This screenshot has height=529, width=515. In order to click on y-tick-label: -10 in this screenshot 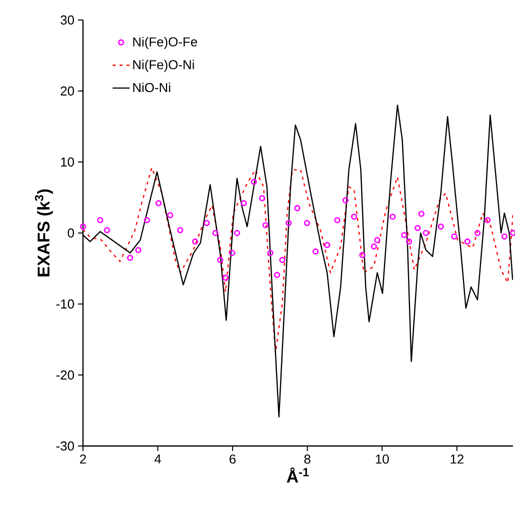, I will do `click(65, 304)`.